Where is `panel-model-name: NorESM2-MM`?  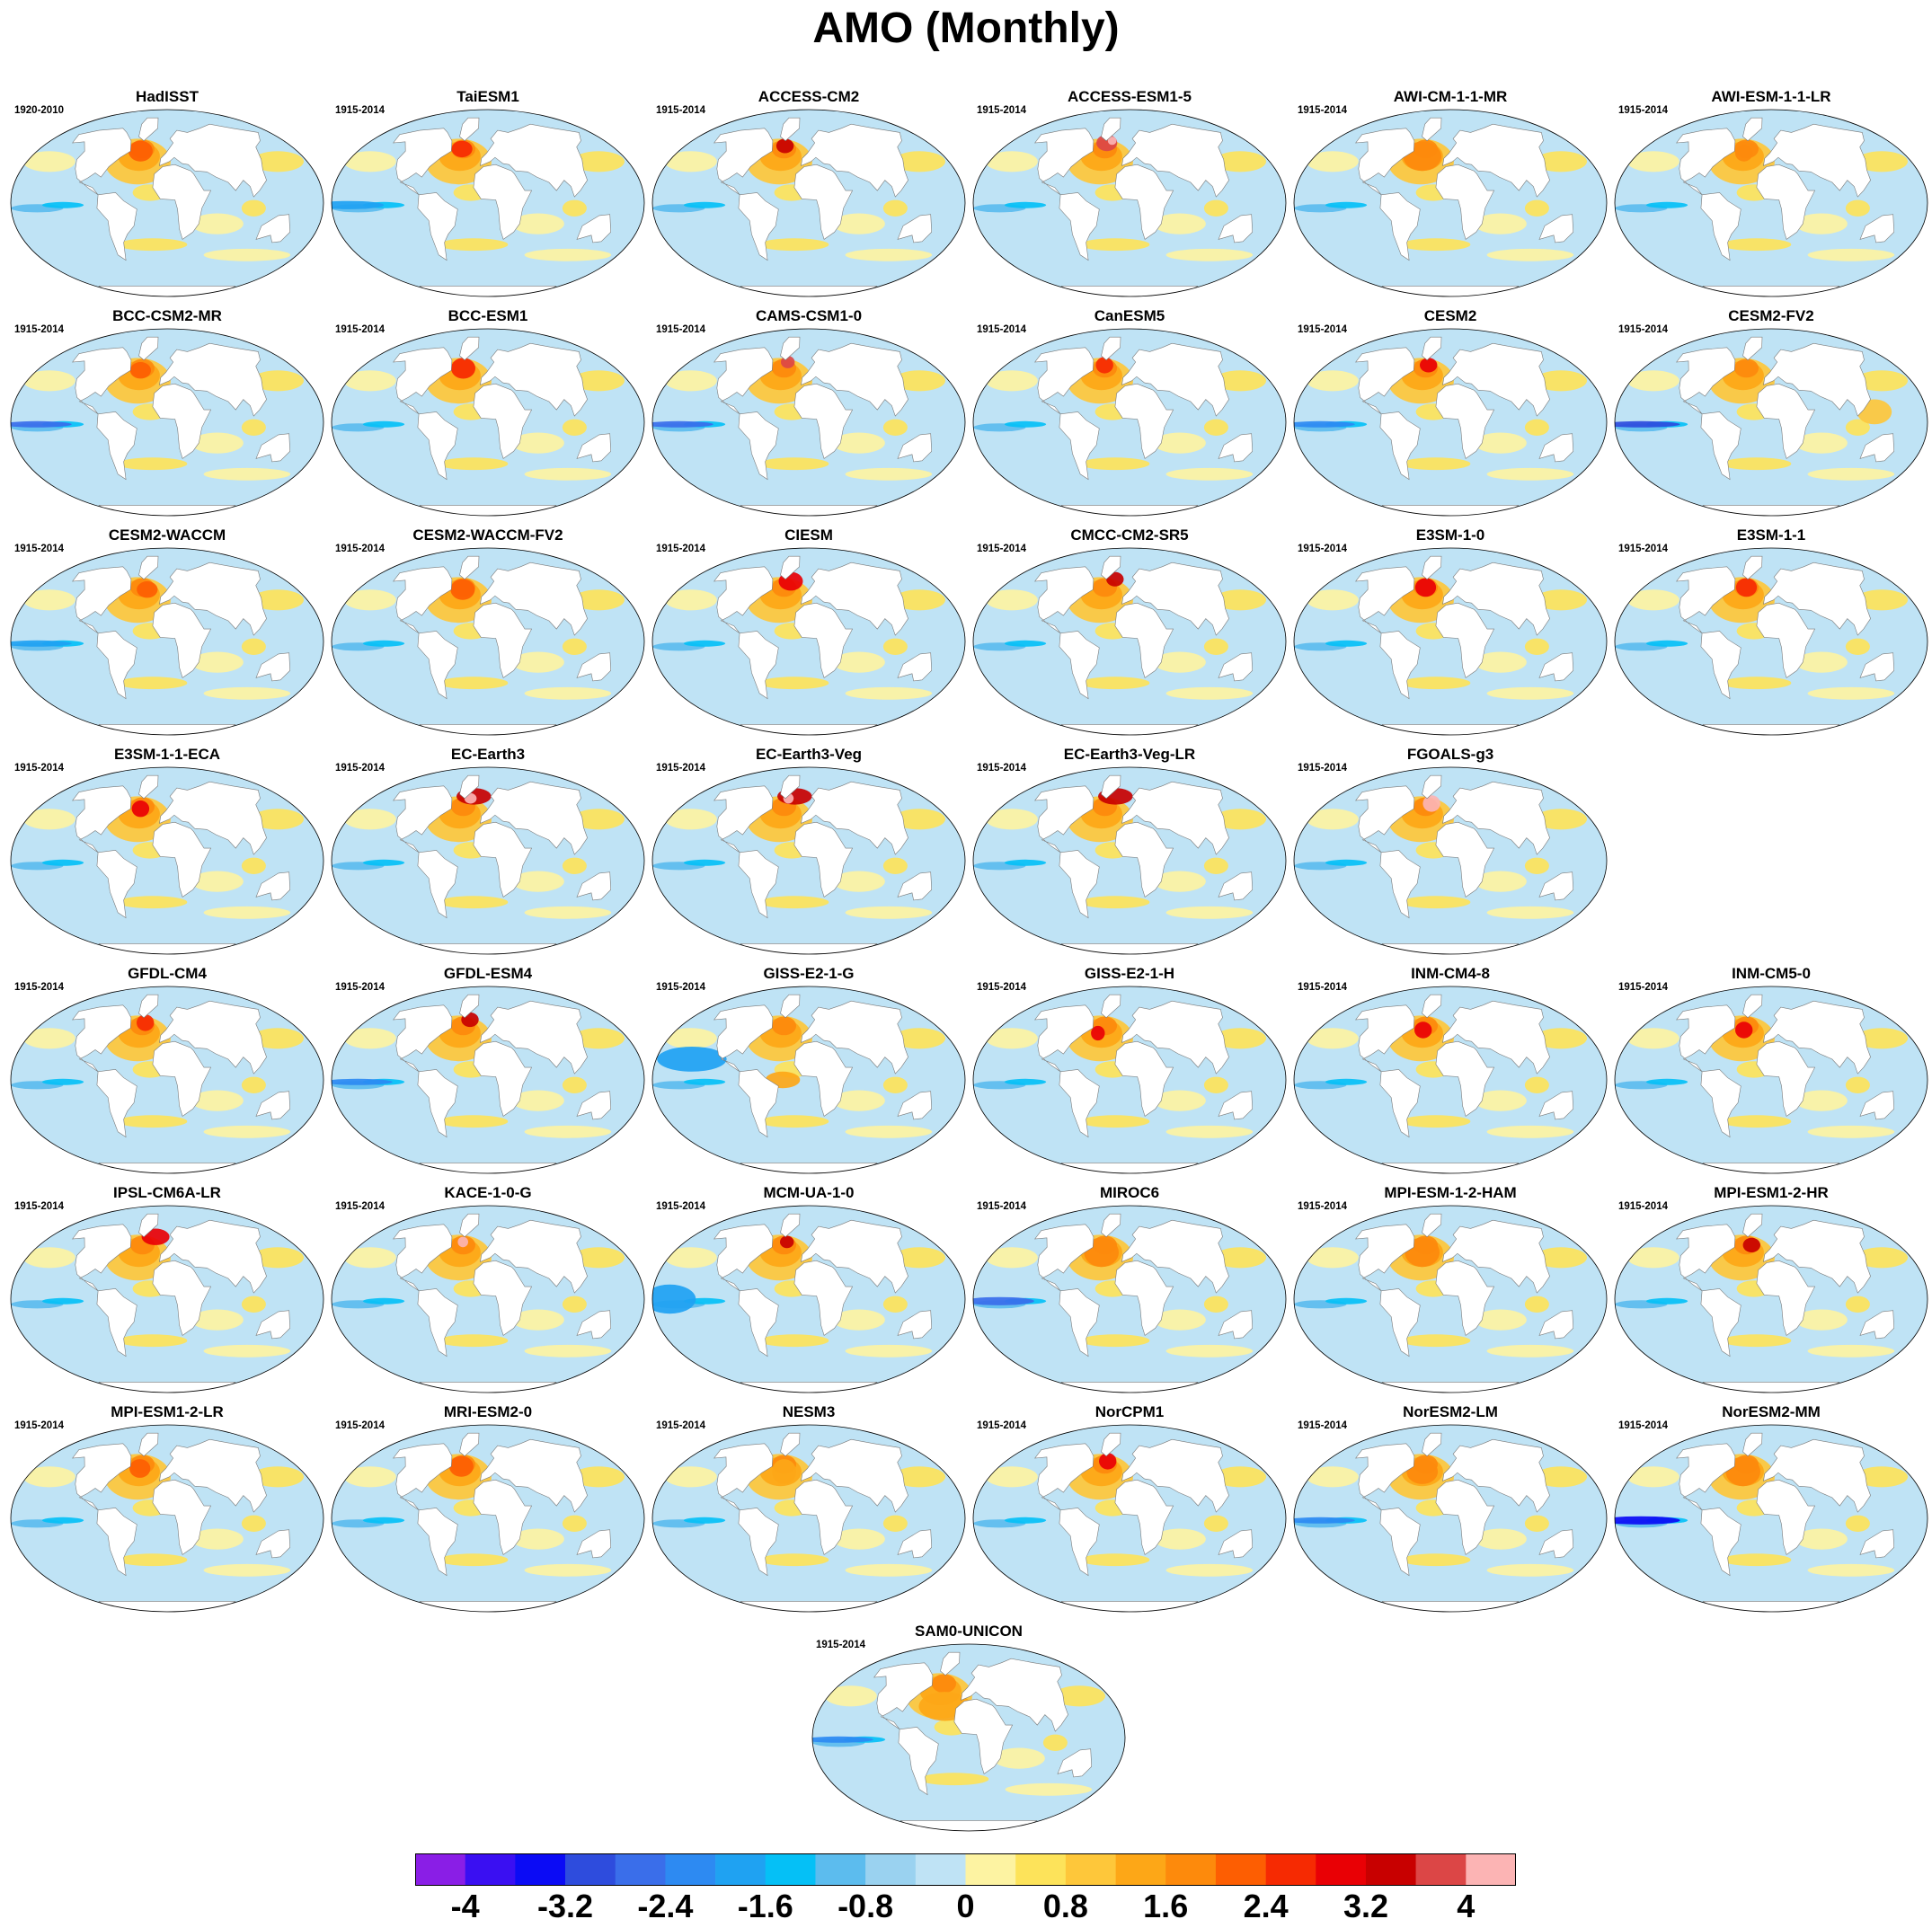
panel-model-name: NorESM2-MM is located at coordinates (1771, 1412).